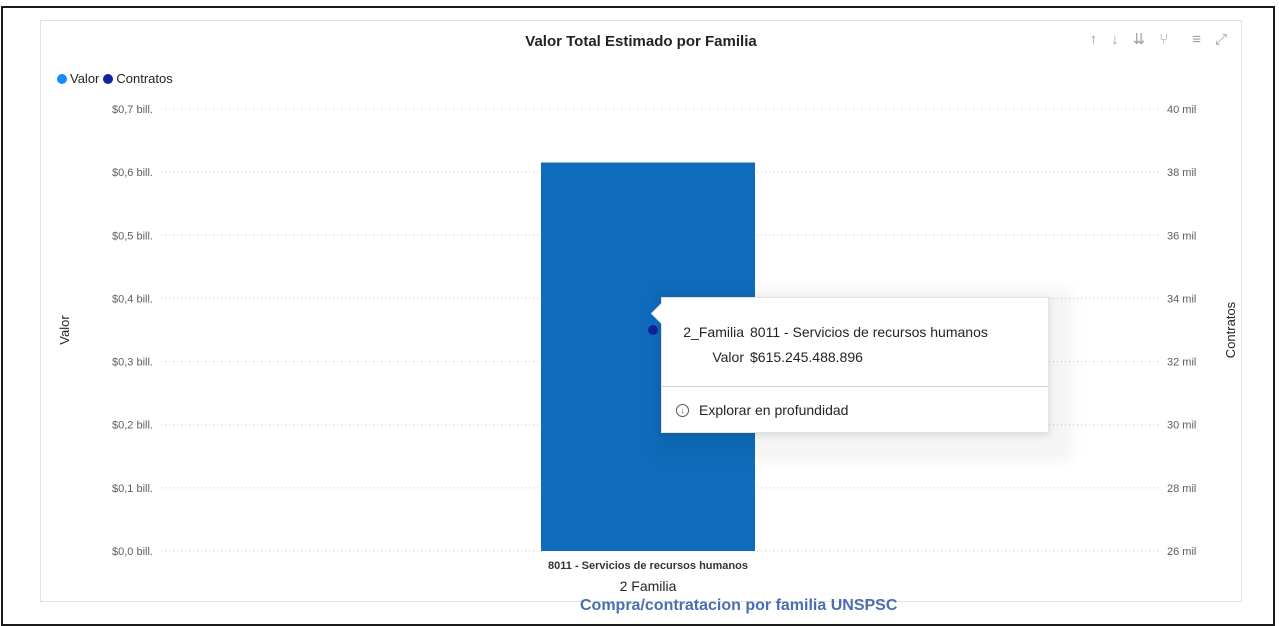  I want to click on legend-dot-valor, so click(62, 78).